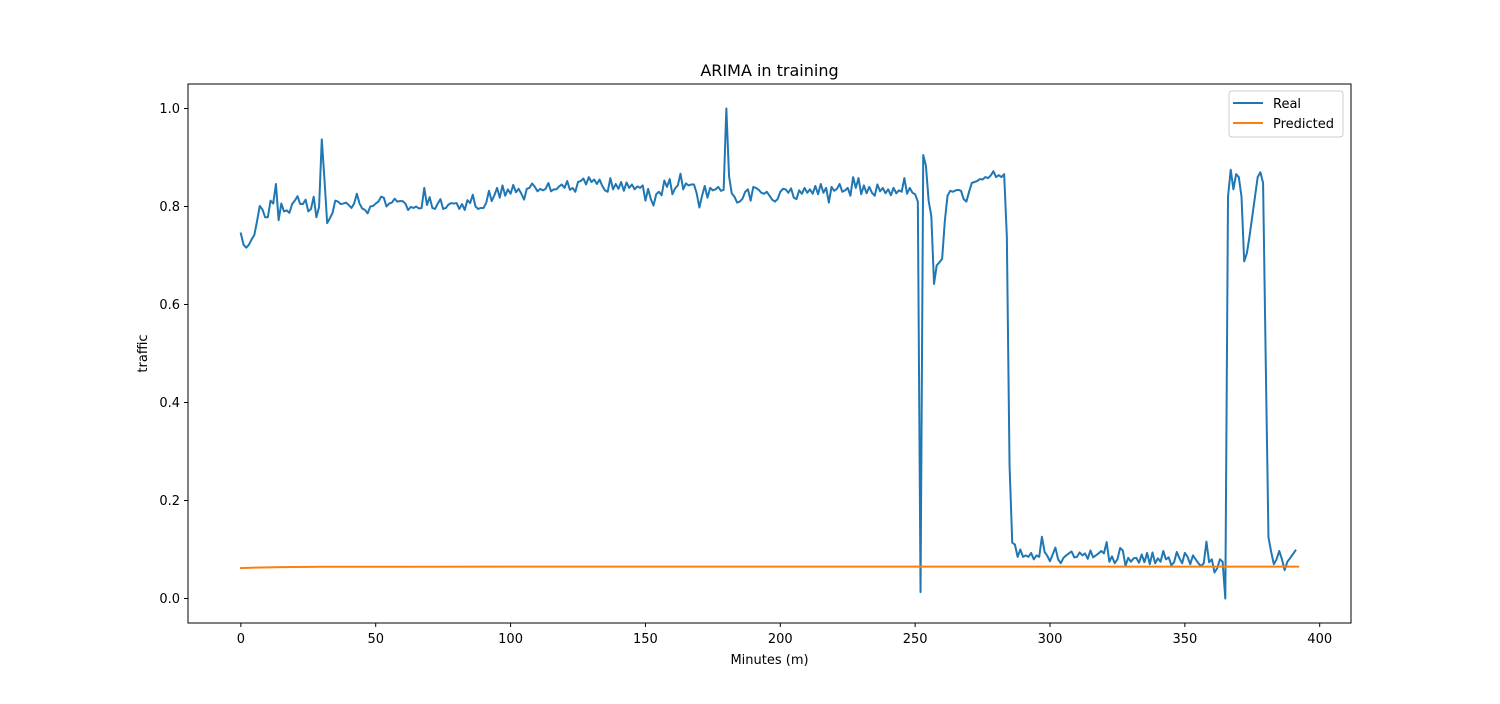  I want to click on x-tick-label: 150, so click(645, 639).